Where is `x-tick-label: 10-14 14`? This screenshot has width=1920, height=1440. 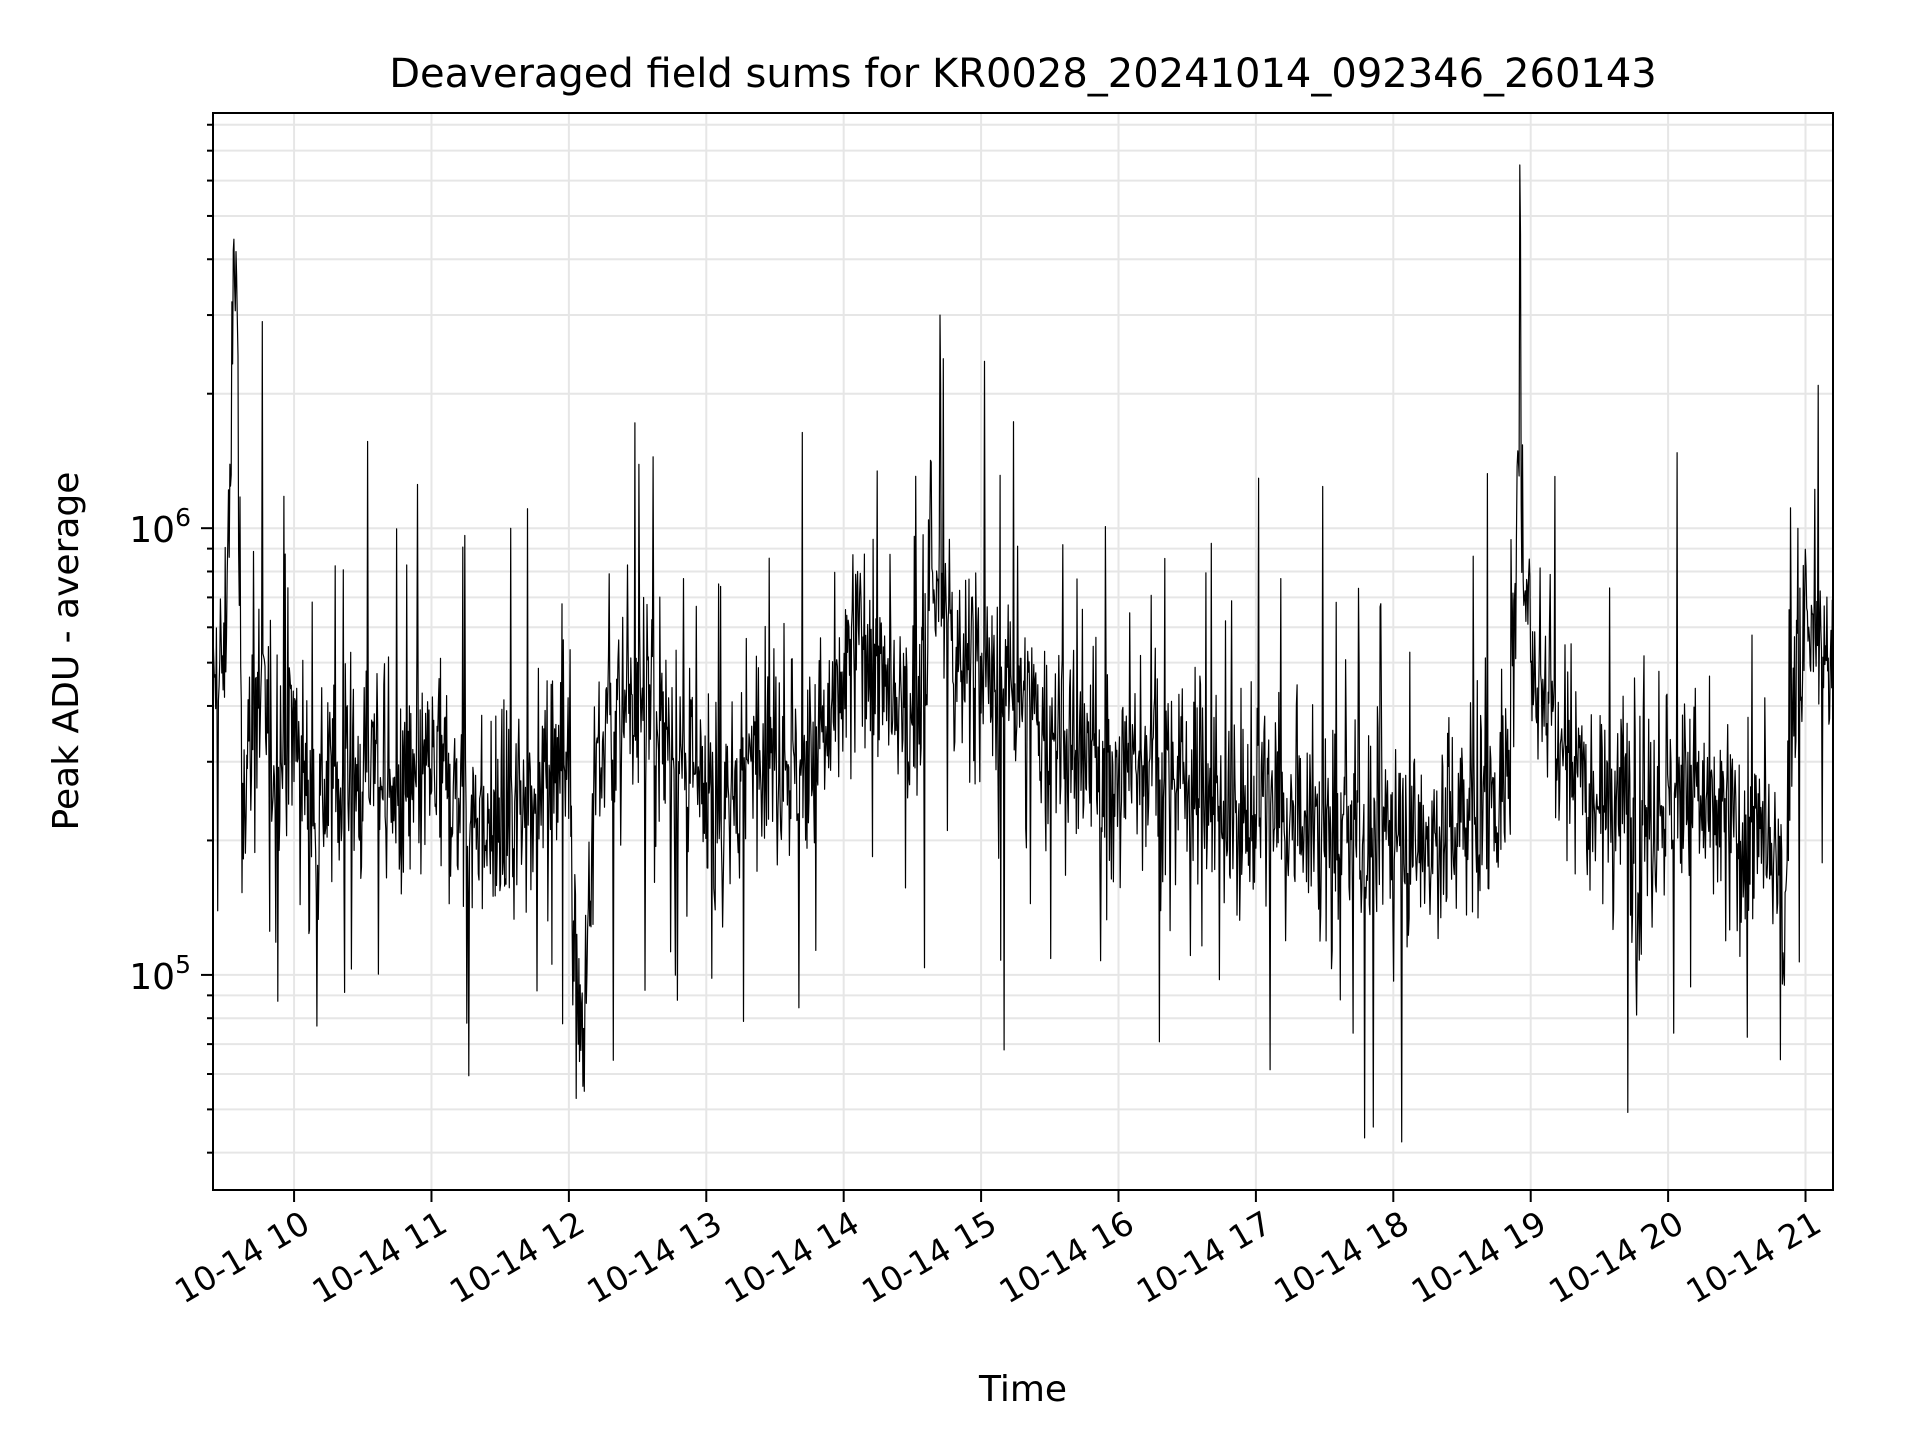 x-tick-label: 10-14 14 is located at coordinates (792, 1257).